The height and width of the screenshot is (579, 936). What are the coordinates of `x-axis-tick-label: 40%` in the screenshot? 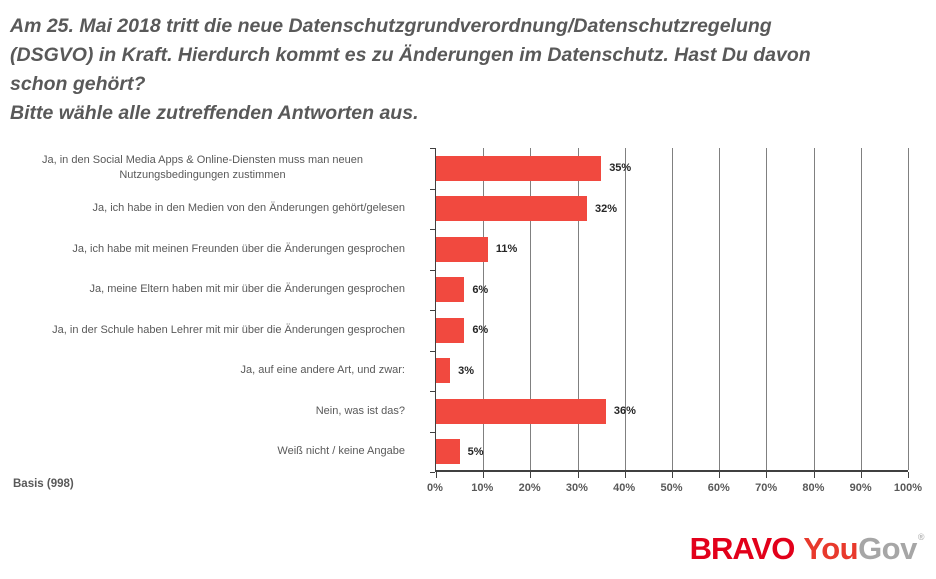 It's located at (624, 488).